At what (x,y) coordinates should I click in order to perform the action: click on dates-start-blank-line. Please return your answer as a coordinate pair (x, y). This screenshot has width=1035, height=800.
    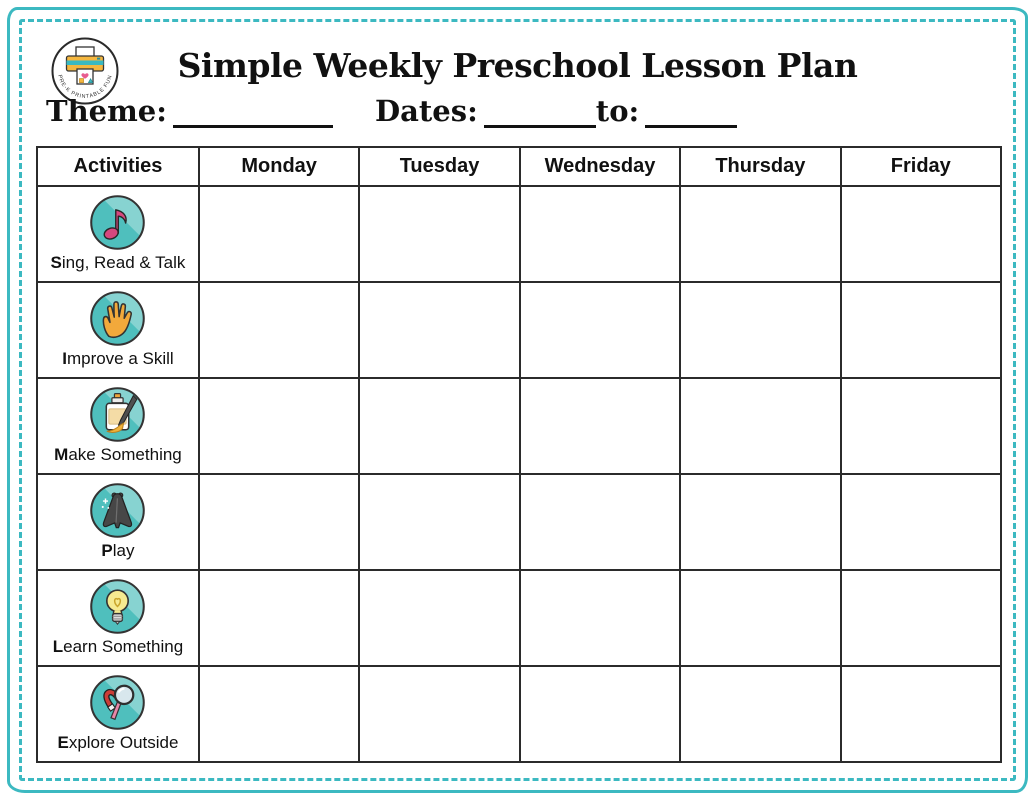
    Looking at the image, I should click on (539, 111).